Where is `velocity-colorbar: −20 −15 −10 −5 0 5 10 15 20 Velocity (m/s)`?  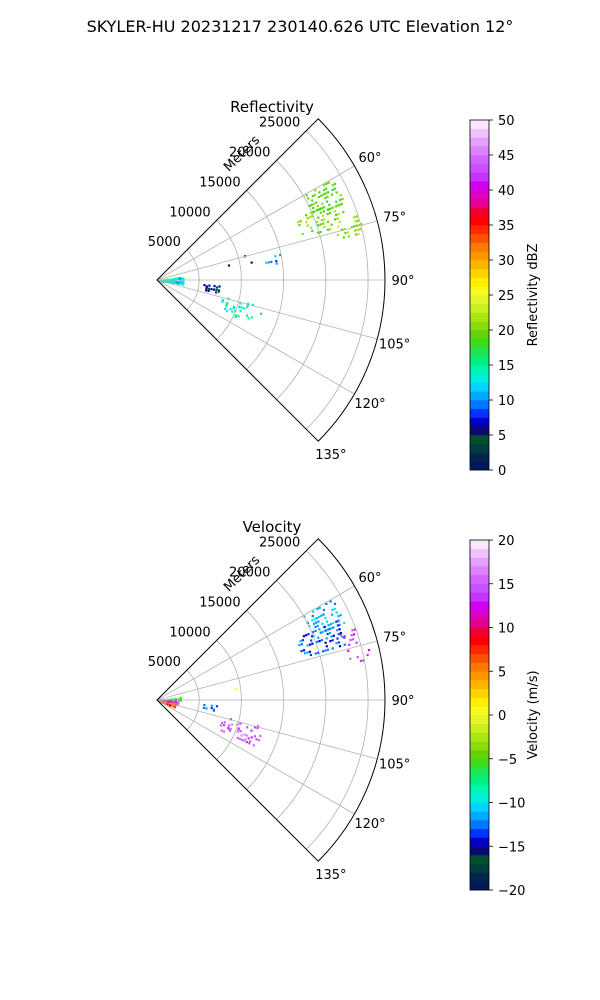
velocity-colorbar: −20 −15 −10 −5 0 5 10 15 20 Velocity (m/s) is located at coordinates (505, 716).